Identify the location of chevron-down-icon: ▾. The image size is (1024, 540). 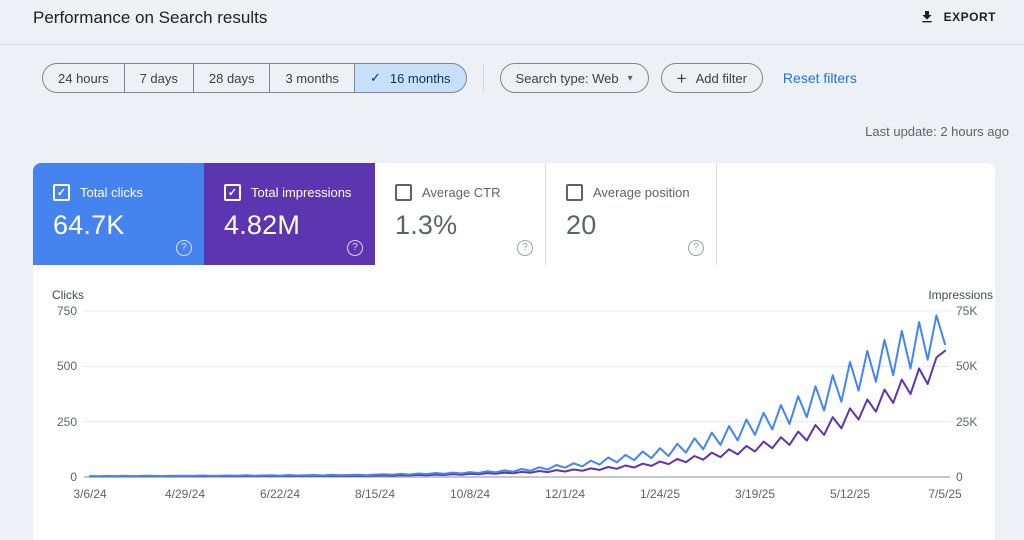
(630, 78).